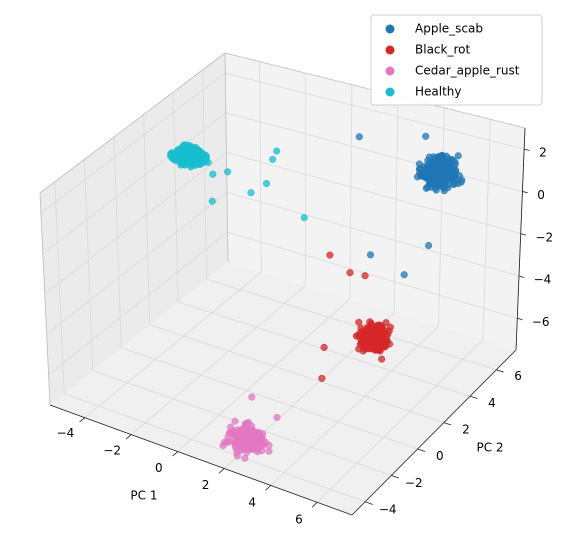  I want to click on y-tick-label: −2, so click(414, 483).